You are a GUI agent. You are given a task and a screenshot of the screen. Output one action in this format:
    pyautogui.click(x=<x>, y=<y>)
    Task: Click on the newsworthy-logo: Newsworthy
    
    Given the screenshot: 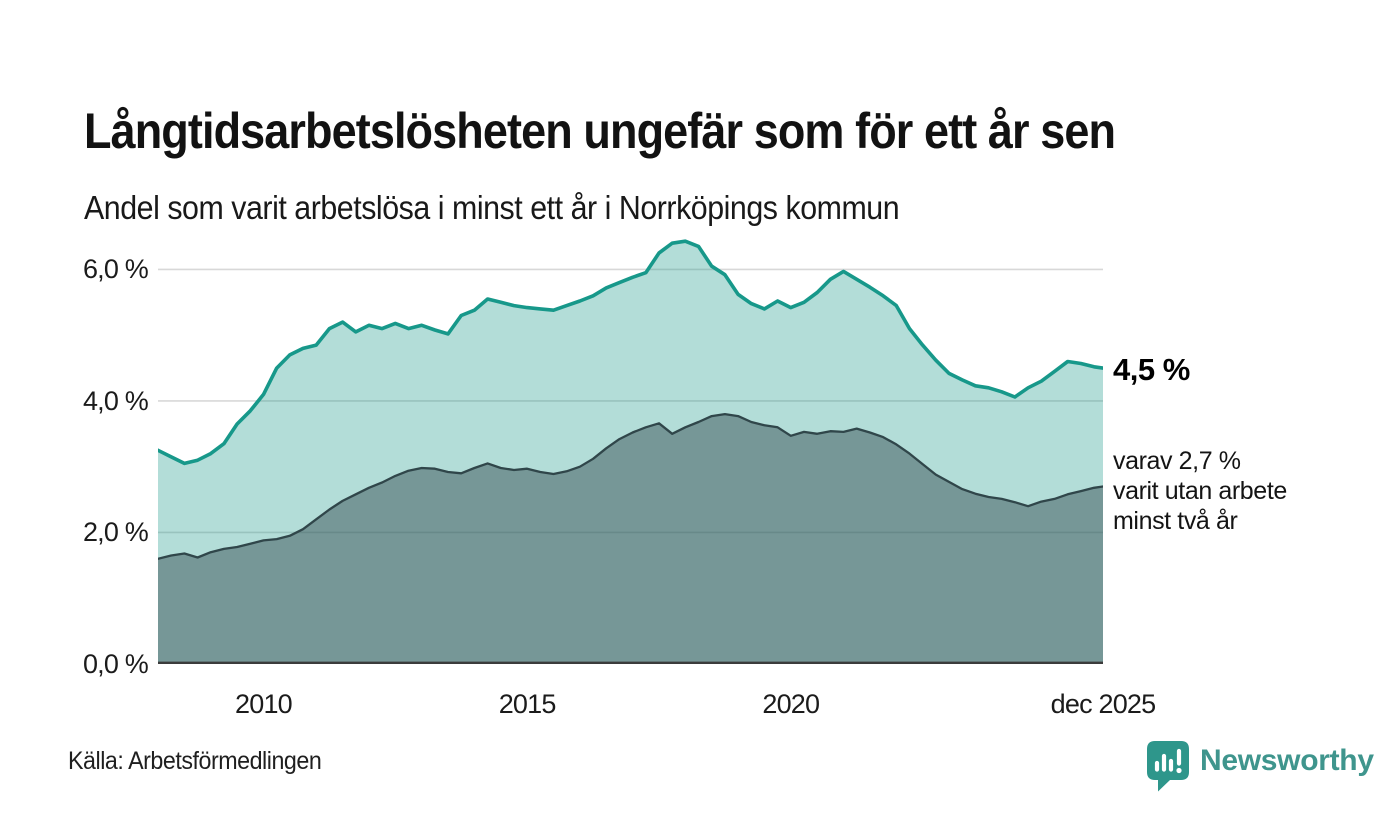 What is the action you would take?
    pyautogui.click(x=1260, y=766)
    